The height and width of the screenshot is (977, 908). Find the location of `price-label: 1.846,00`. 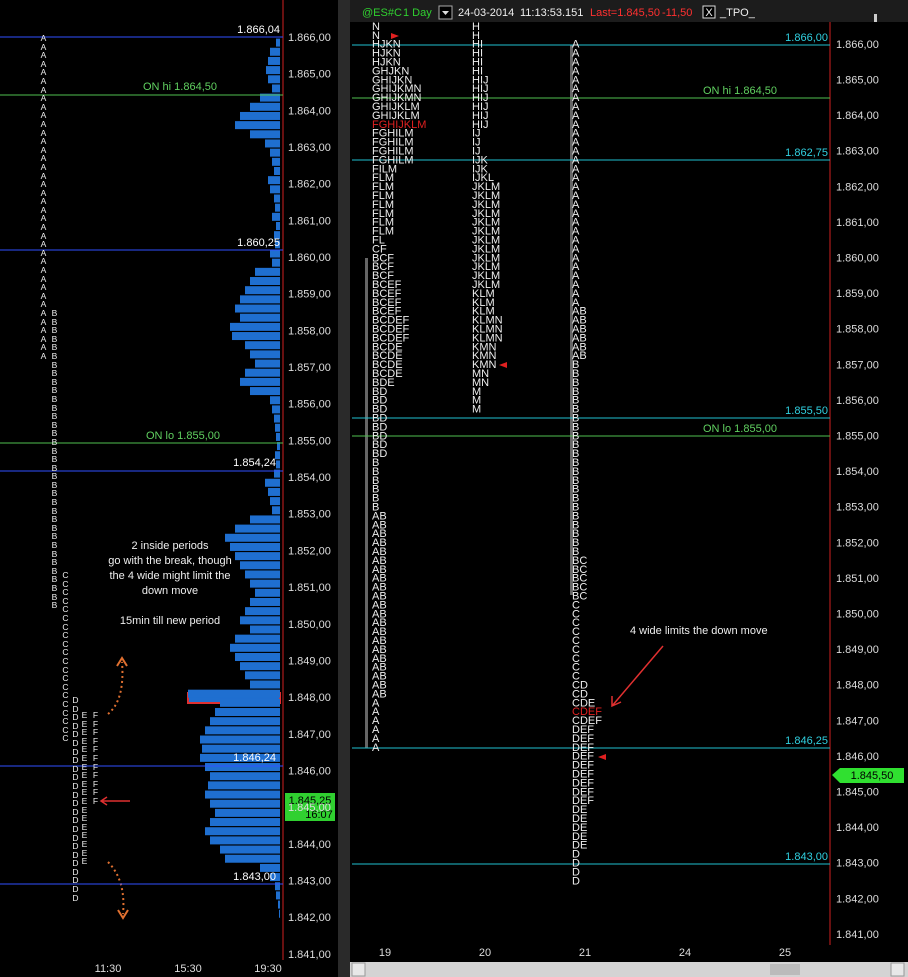

price-label: 1.846,00 is located at coordinates (309, 772).